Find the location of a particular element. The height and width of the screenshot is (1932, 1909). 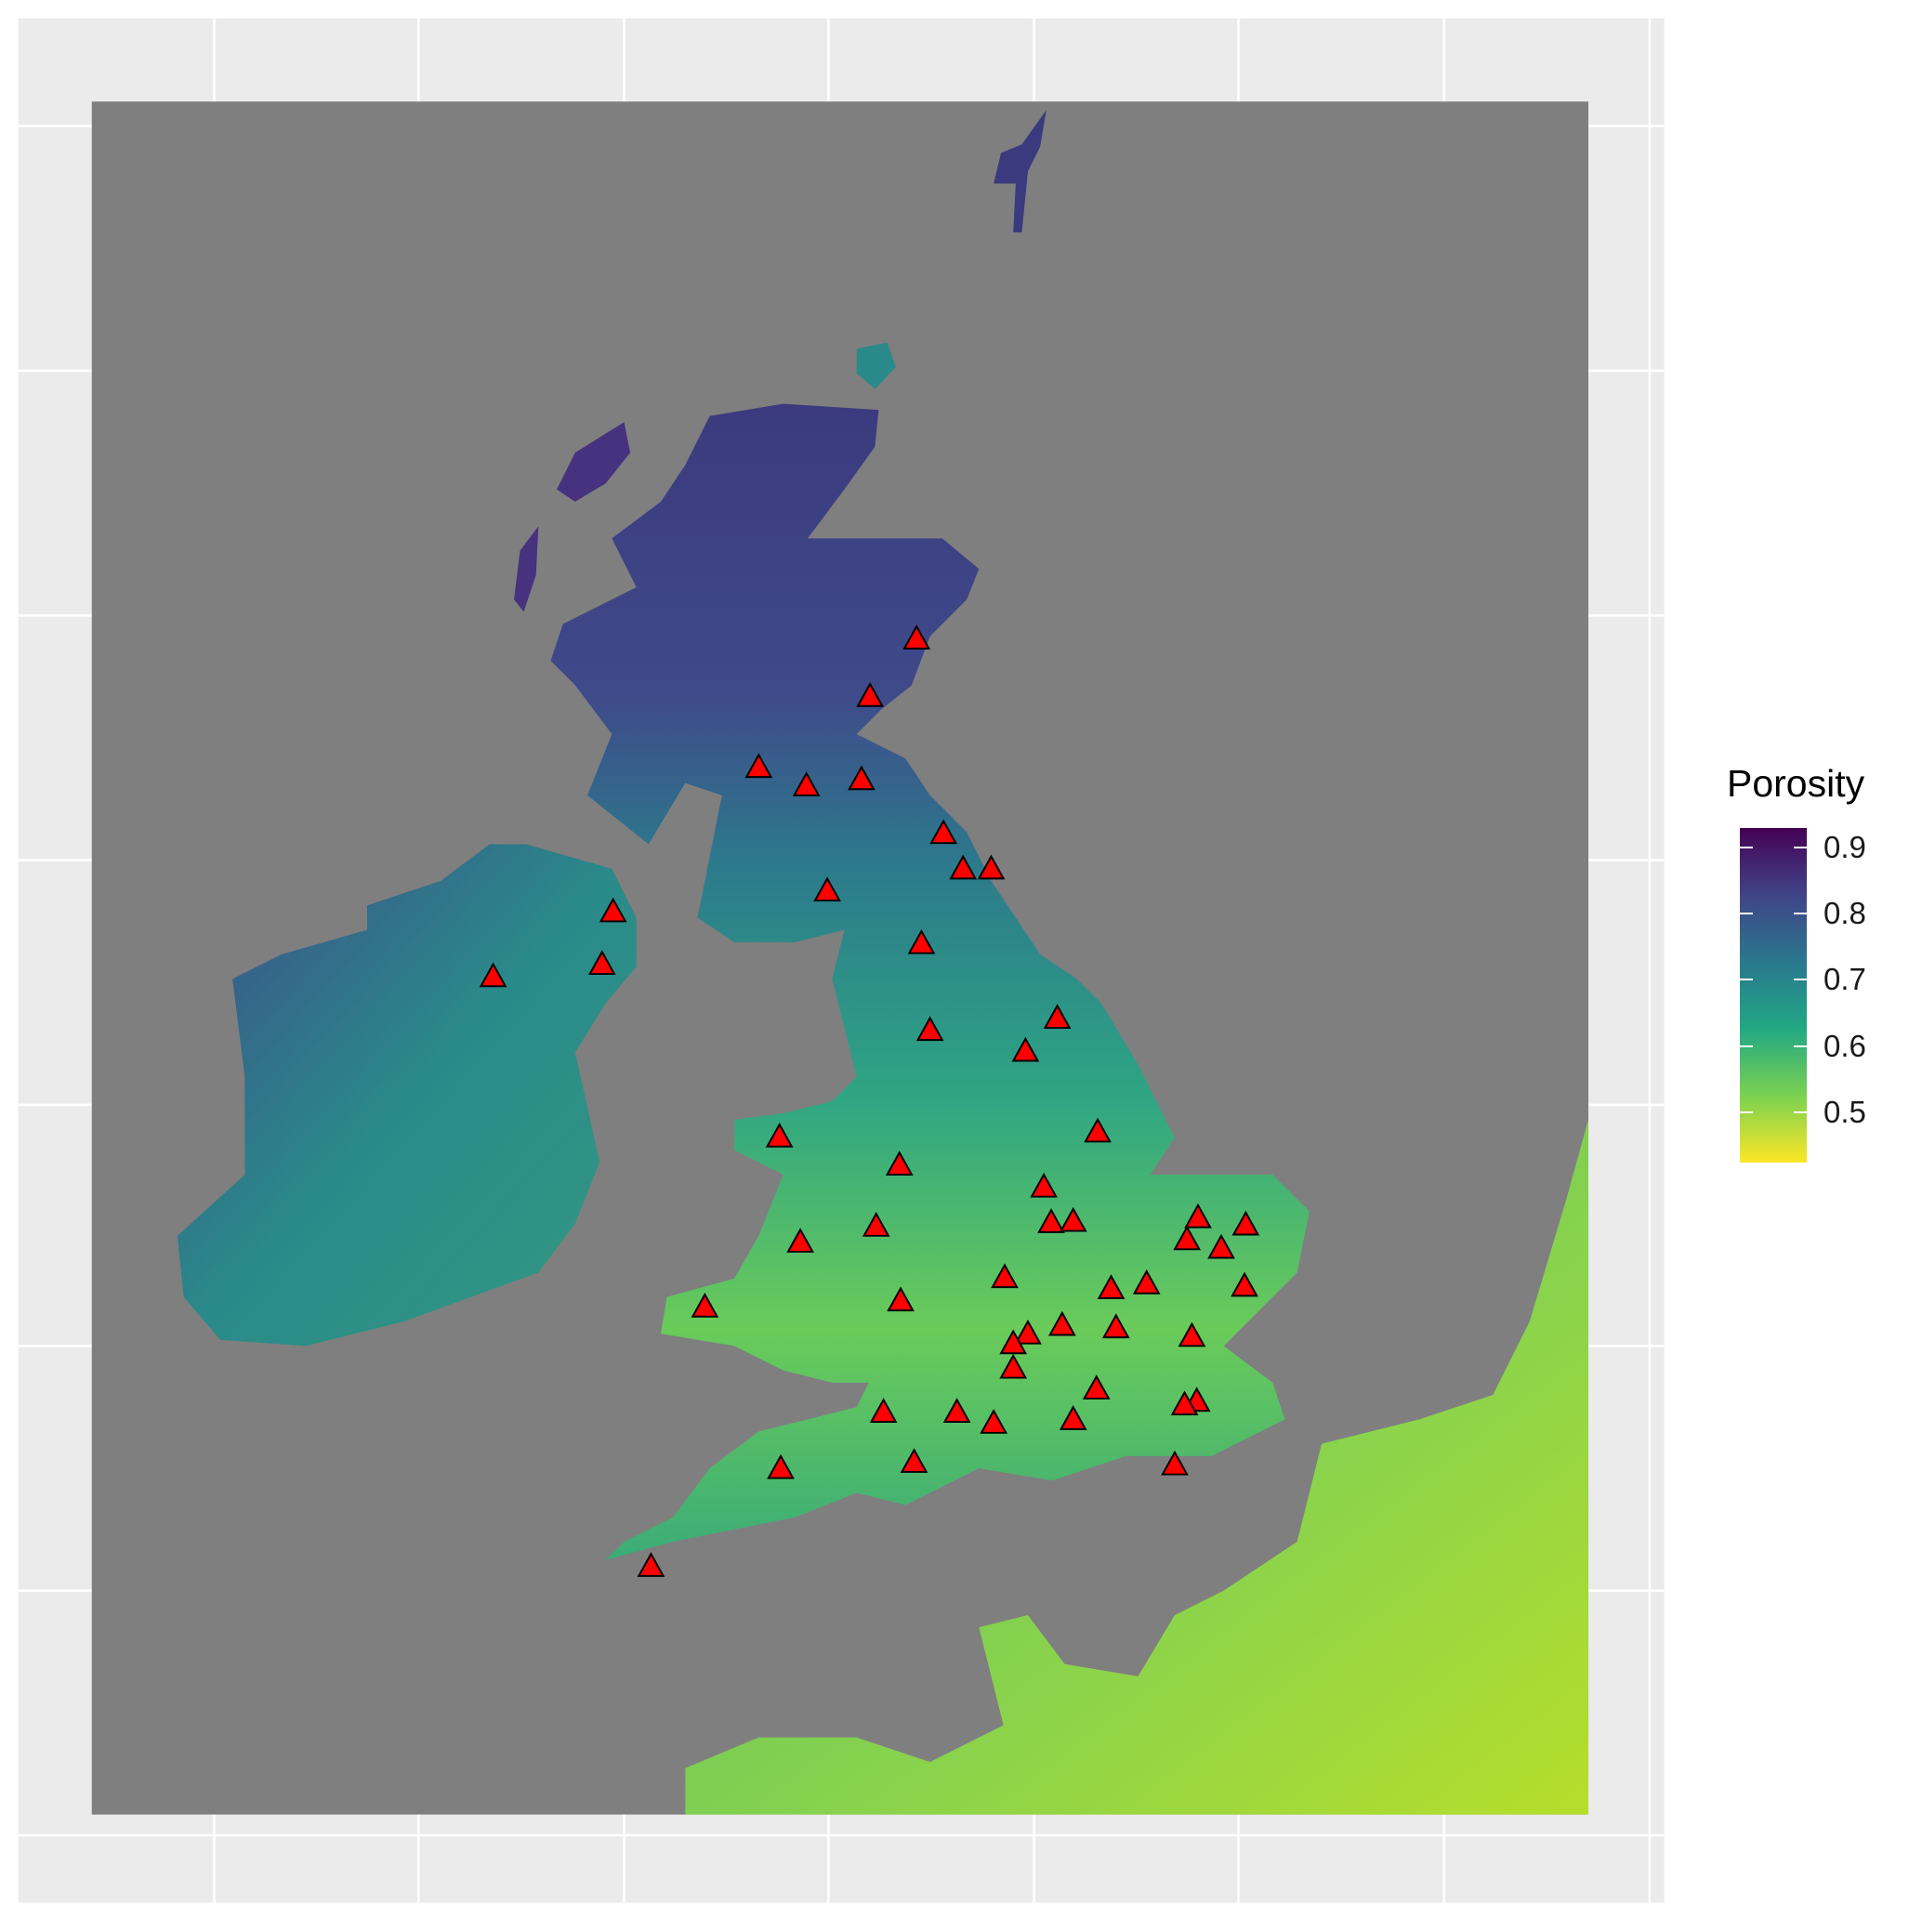

legend-tick-label: 0.7 is located at coordinates (1844, 979).